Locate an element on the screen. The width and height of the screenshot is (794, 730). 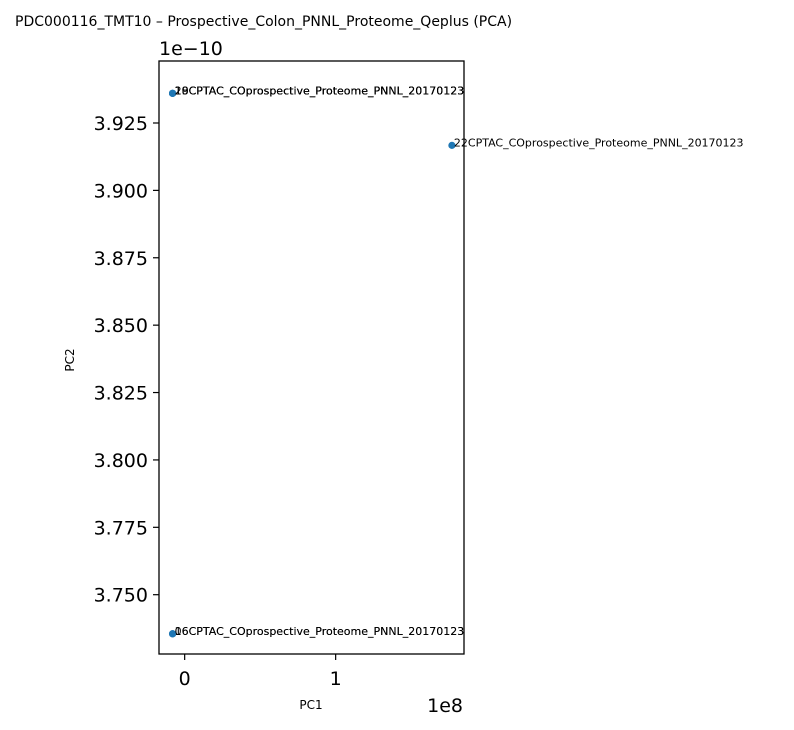
y-tick-label: 3.925 is located at coordinates (121, 124).